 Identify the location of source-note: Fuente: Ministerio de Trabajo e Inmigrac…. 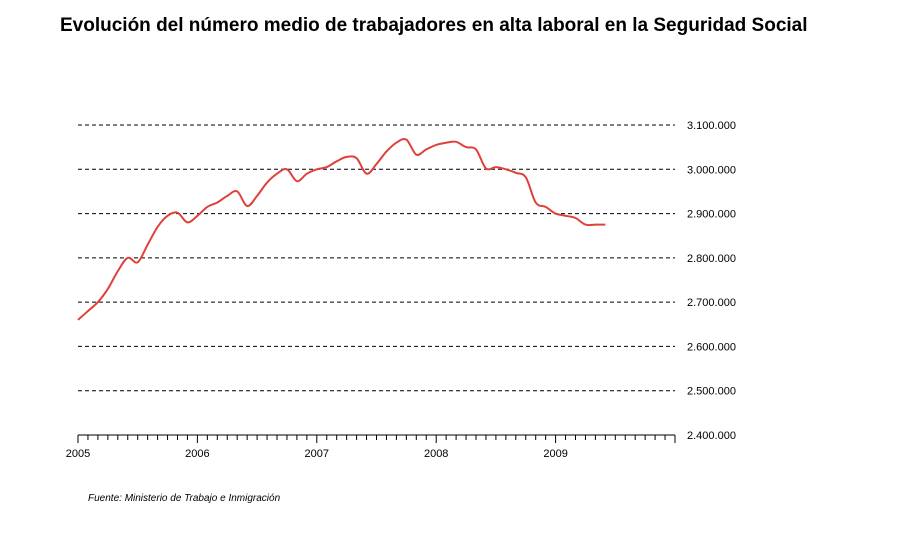
(184, 498).